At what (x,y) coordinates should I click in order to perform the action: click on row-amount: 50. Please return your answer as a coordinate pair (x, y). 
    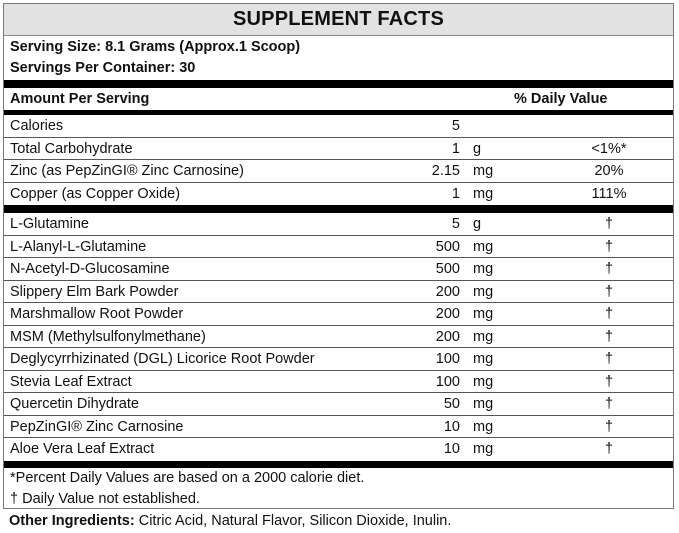
    Looking at the image, I should click on (451, 404).